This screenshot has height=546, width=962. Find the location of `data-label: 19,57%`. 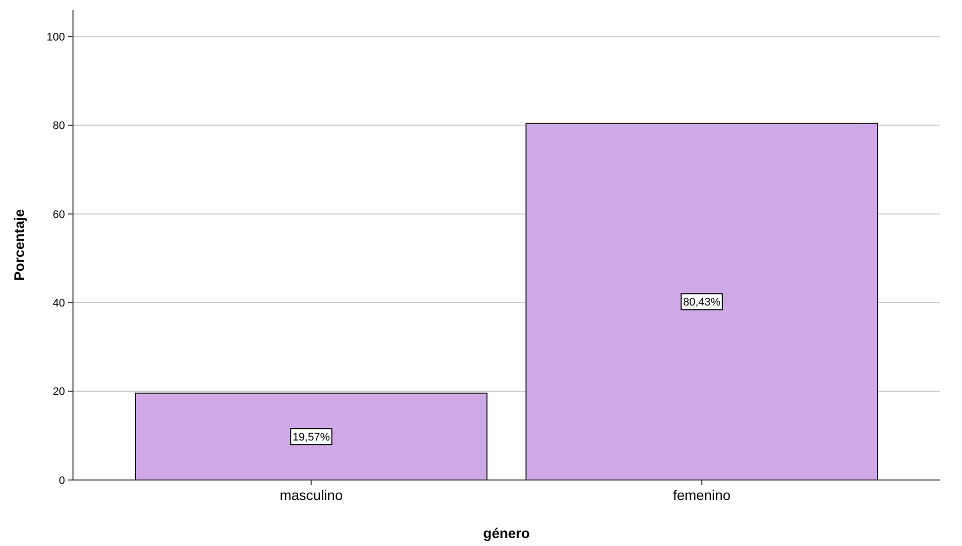

data-label: 19,57% is located at coordinates (311, 437).